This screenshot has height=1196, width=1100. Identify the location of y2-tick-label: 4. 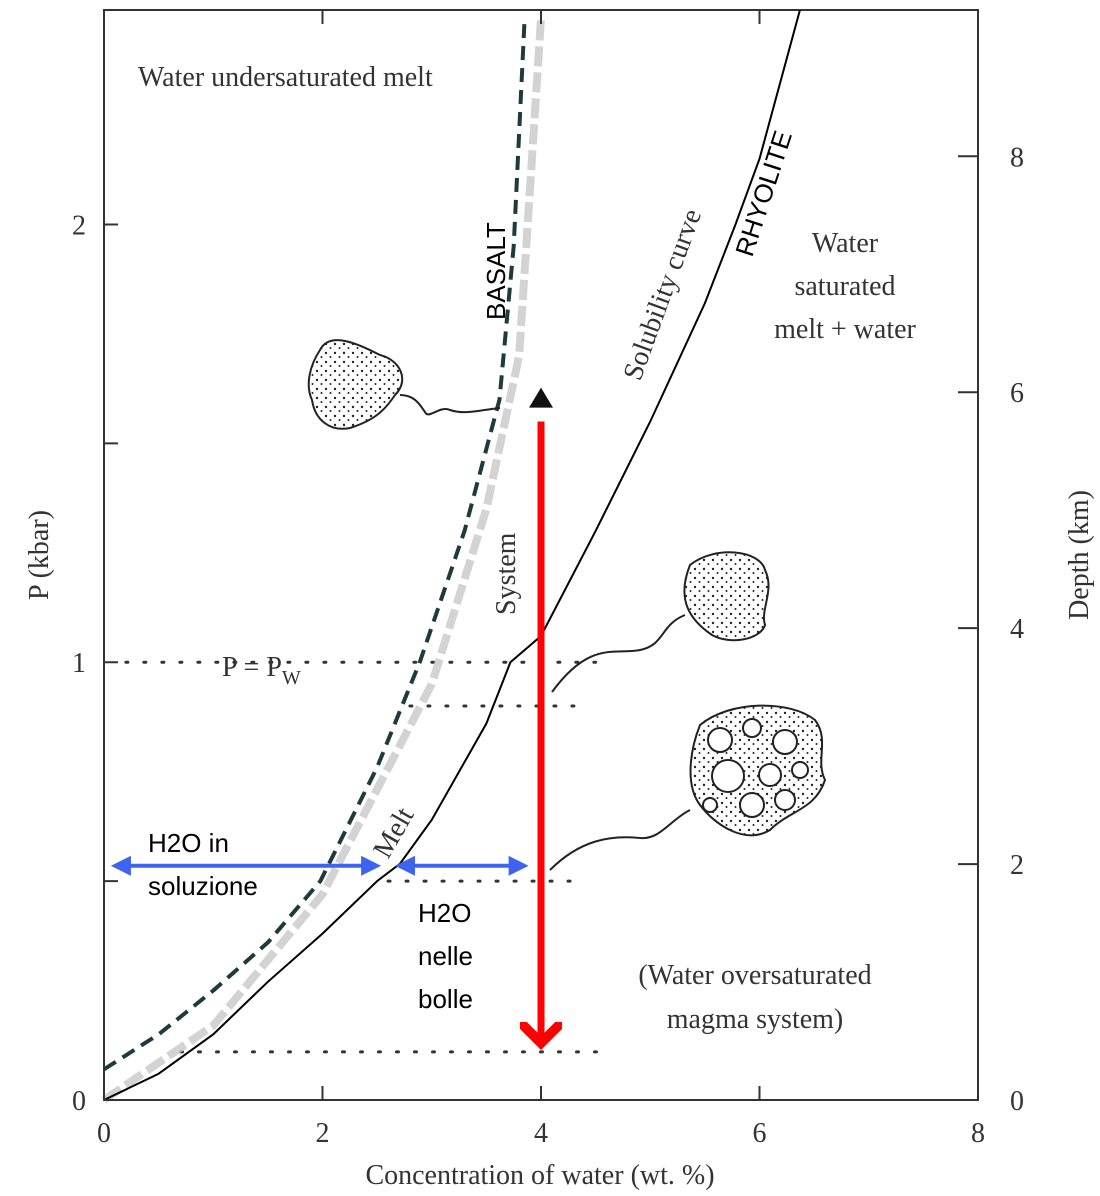
(1017, 629).